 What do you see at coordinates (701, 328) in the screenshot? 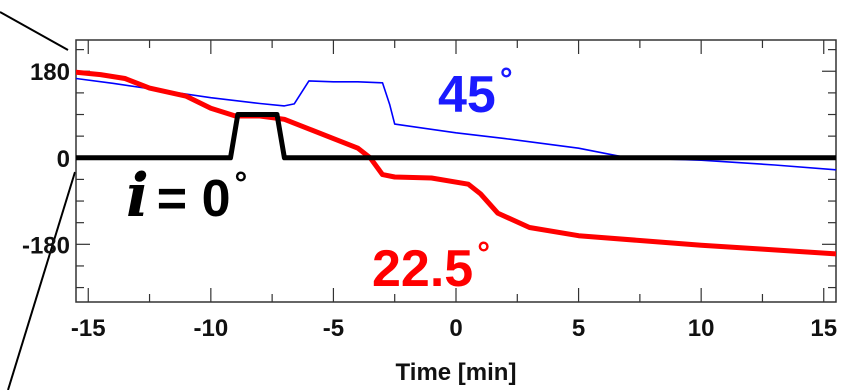
I see `x-tick-label: 10` at bounding box center [701, 328].